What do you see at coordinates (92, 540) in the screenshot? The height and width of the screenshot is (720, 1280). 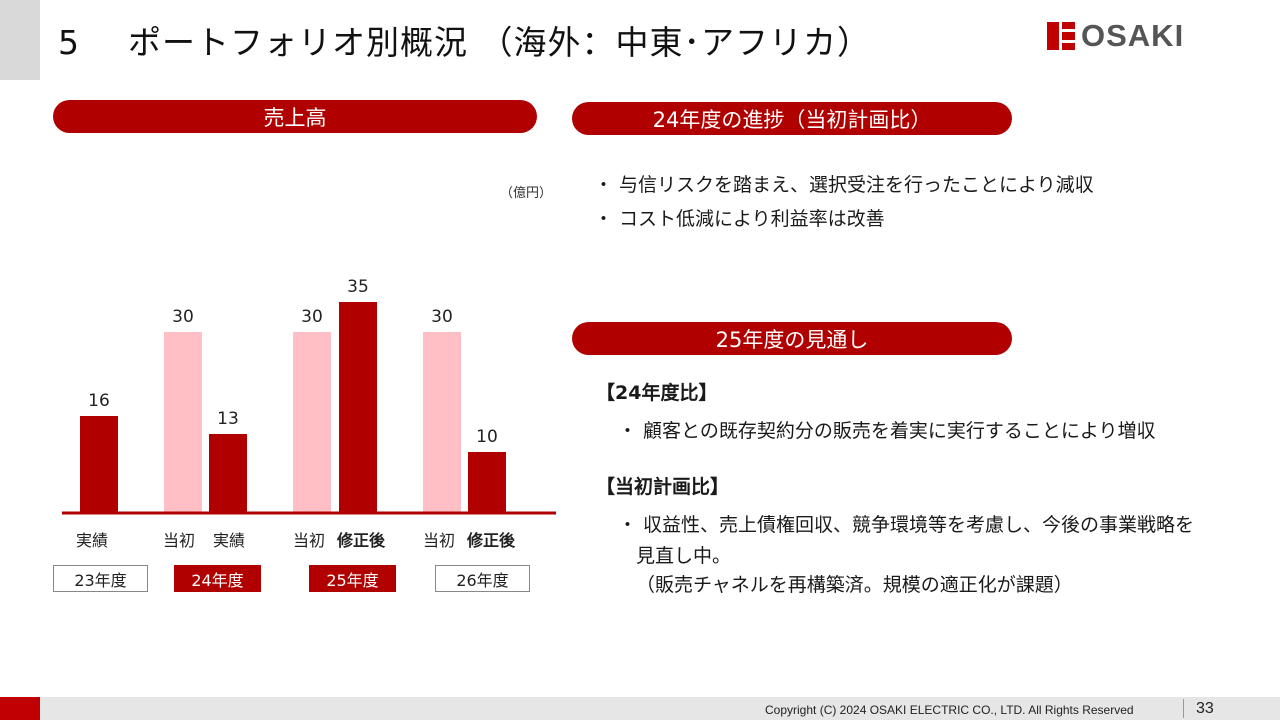 I see `cat-label-23-actual: 実績` at bounding box center [92, 540].